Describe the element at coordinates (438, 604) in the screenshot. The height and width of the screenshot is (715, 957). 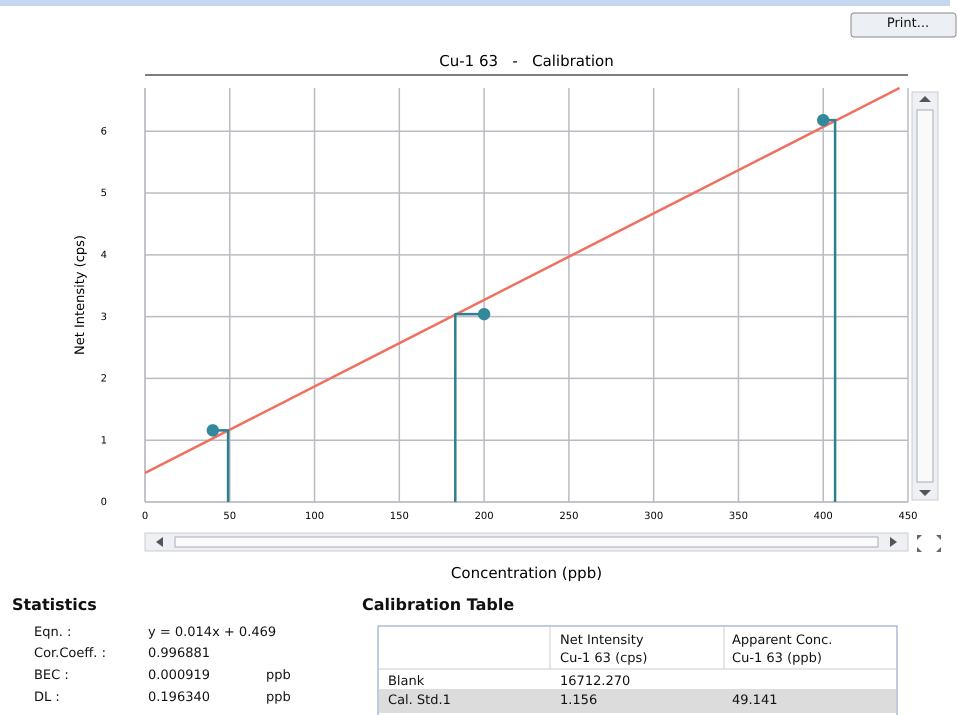
I see `text: Calibration Table` at that location.